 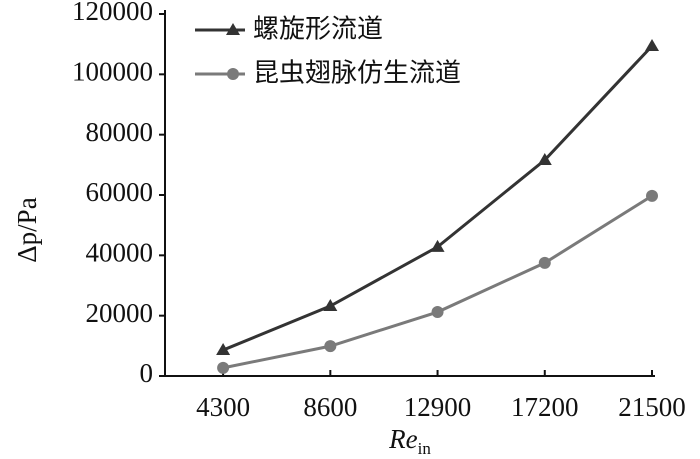 I want to click on x-axis-label-subscript: in, so click(x=425, y=448).